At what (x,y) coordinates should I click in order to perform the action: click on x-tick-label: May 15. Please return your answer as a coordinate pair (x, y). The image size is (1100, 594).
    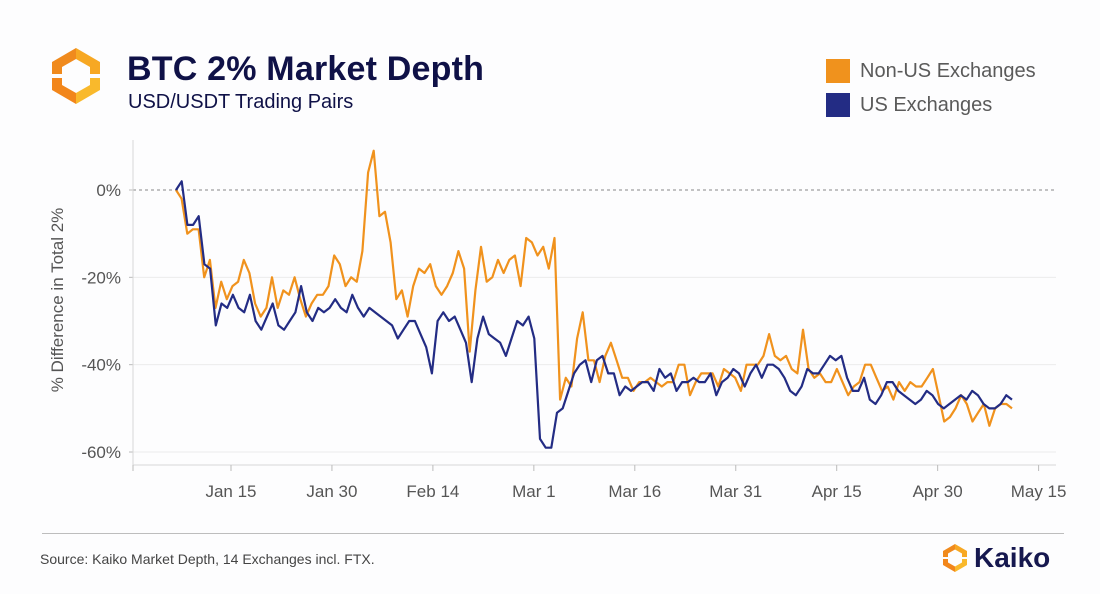
    Looking at the image, I should click on (1039, 491).